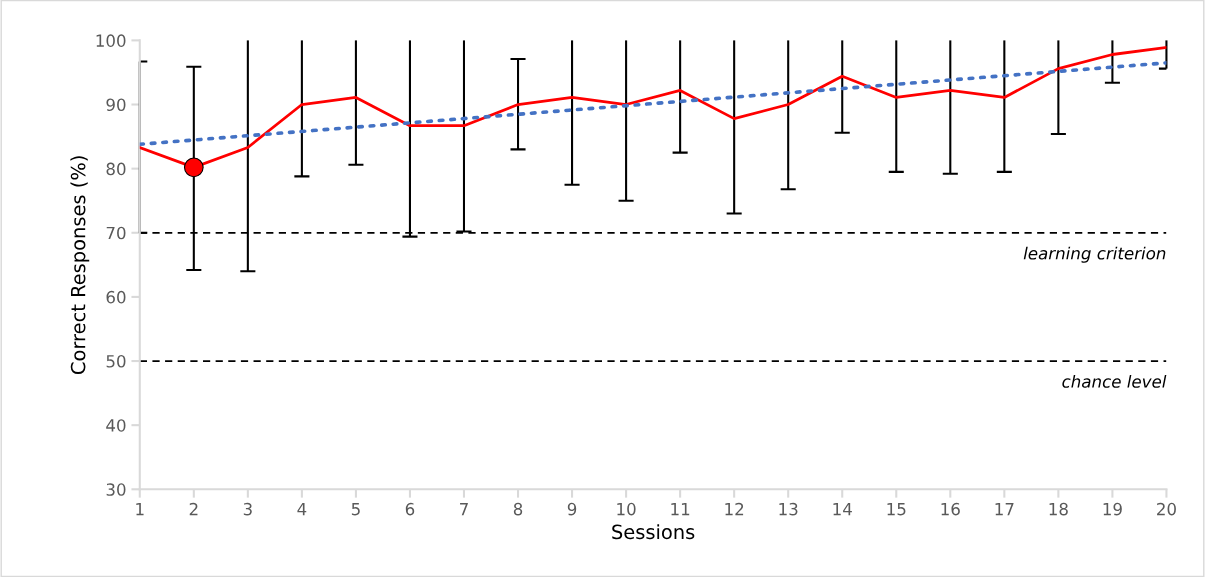  Describe the element at coordinates (80, 265) in the screenshot. I see `y-axis-title: Correct Responses (%)` at that location.